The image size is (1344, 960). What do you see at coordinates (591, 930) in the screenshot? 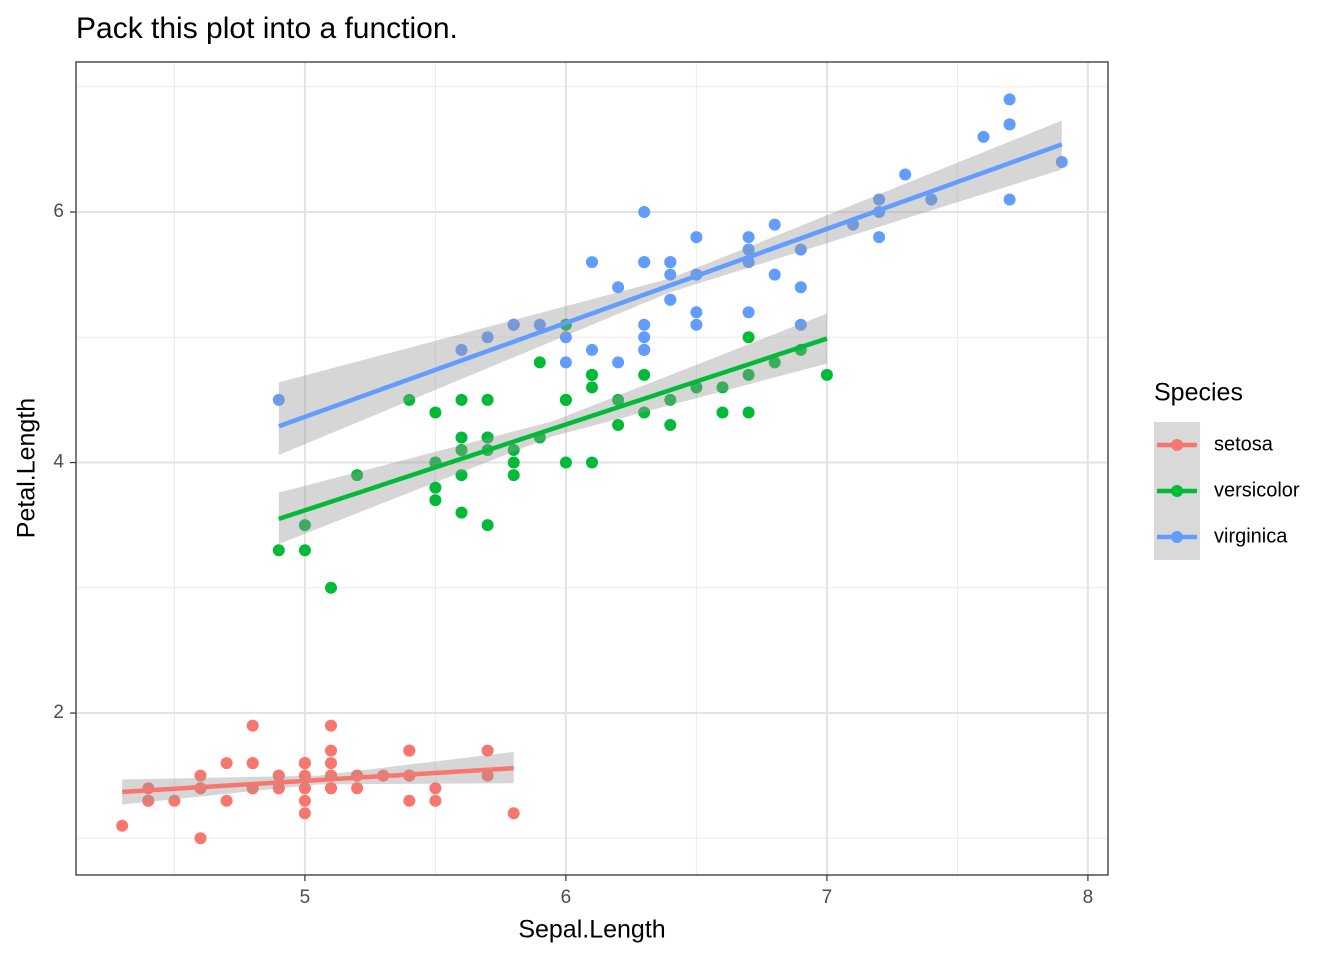
I see `x-axis-title: Sepal.Length` at bounding box center [591, 930].